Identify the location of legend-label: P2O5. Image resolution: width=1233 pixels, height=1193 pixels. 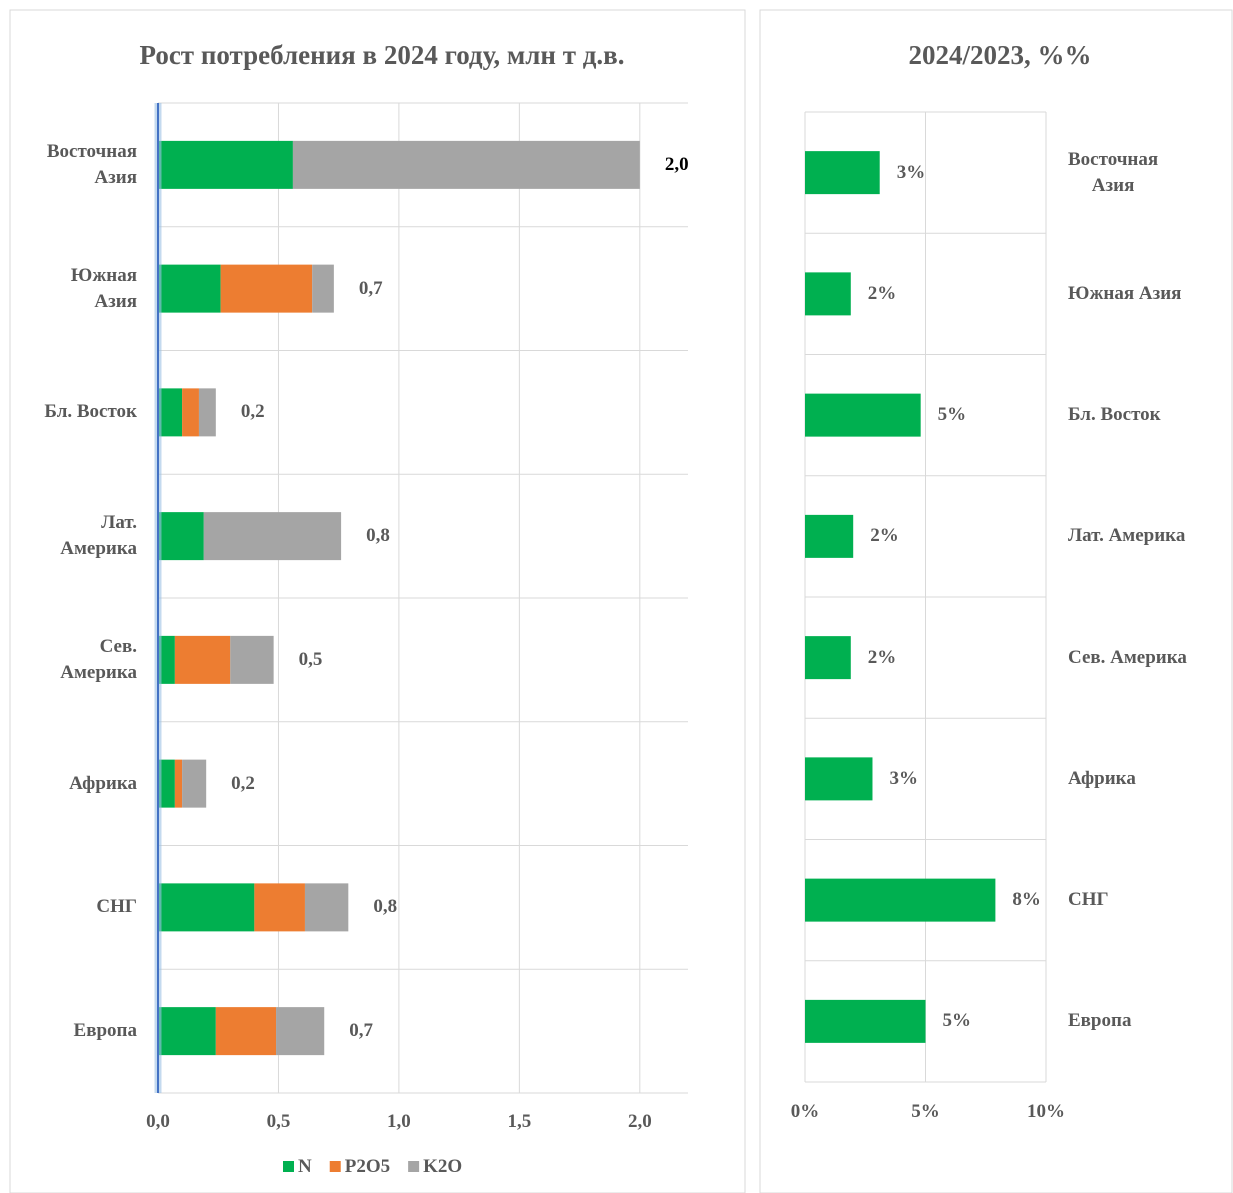
(367, 1166).